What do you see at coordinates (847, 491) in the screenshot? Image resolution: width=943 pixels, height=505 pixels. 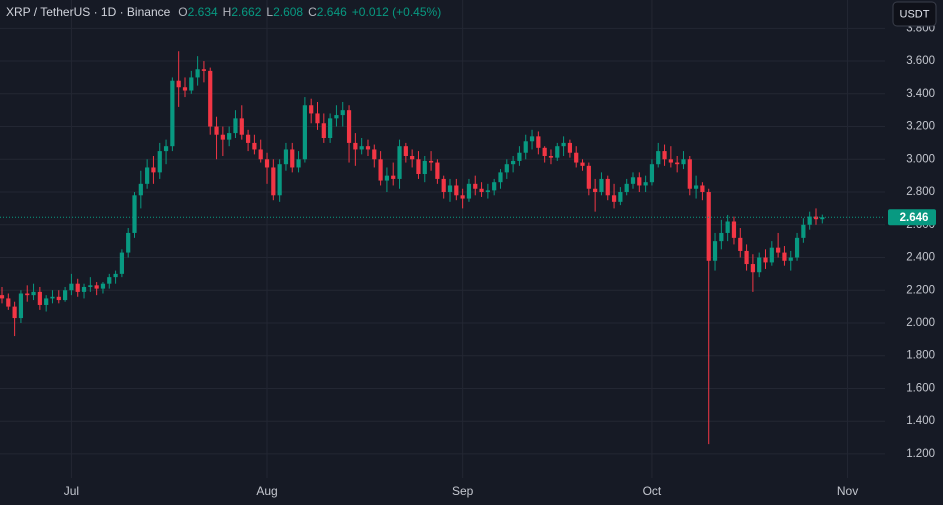 I see `x-tick-label: Nov` at bounding box center [847, 491].